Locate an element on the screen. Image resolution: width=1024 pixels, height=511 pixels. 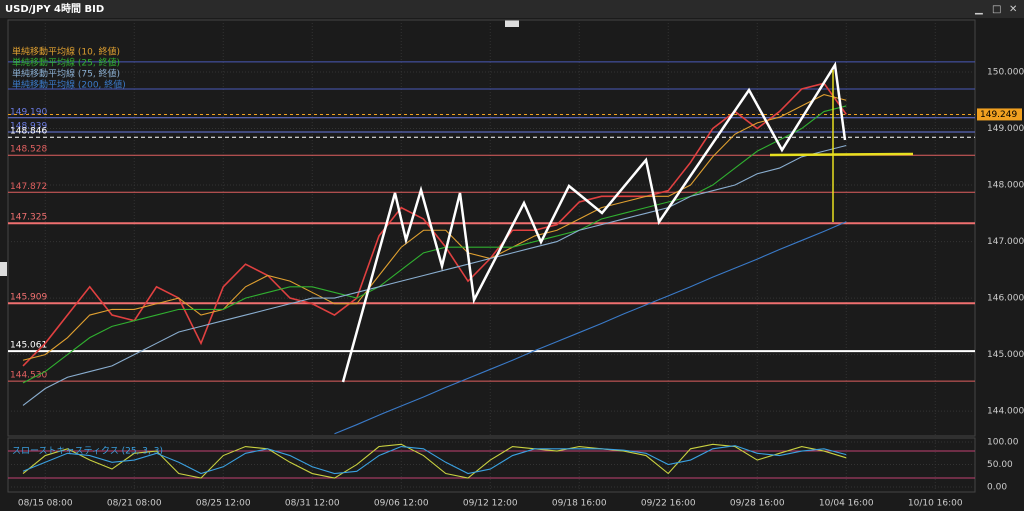
x-tick-label: 09/22 16:00 is located at coordinates (668, 504).